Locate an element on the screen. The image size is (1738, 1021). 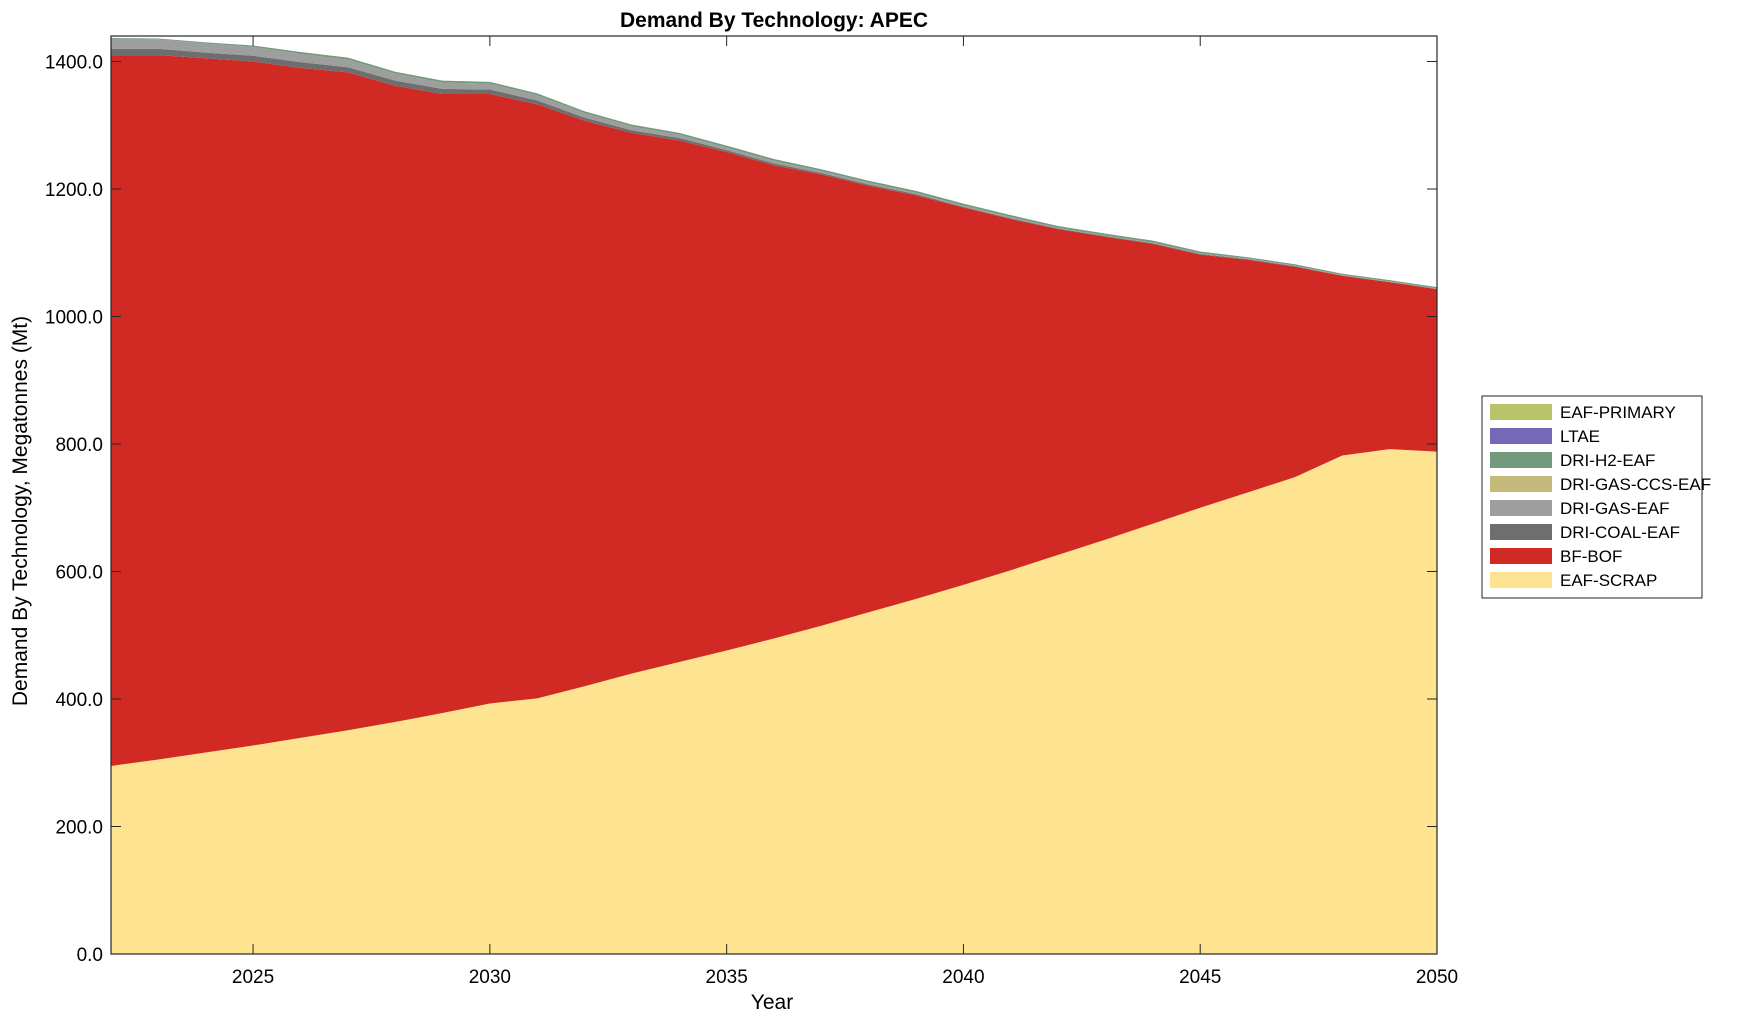
y-tick-label: 800.0 is located at coordinates (79, 445).